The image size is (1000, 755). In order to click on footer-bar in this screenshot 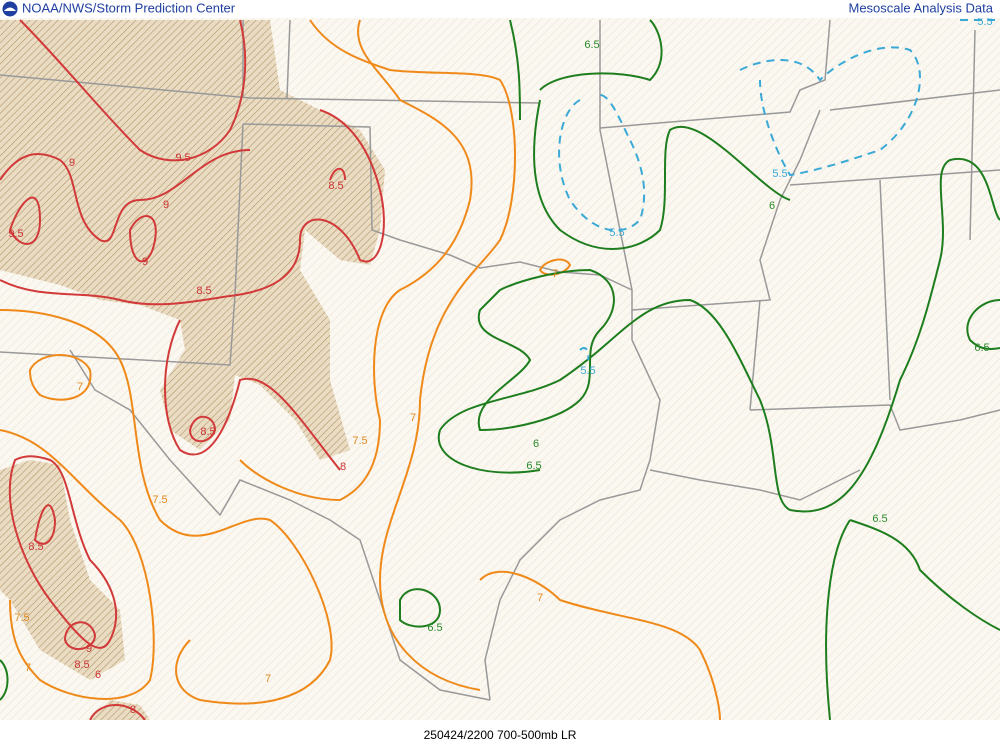, I will do `click(500, 735)`.